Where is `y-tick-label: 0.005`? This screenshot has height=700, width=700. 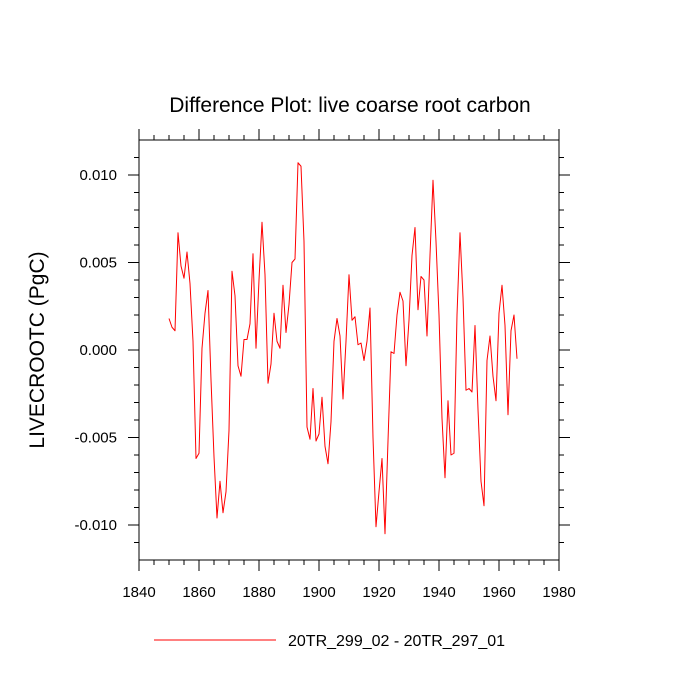
y-tick-label: 0.005 is located at coordinates (98, 263).